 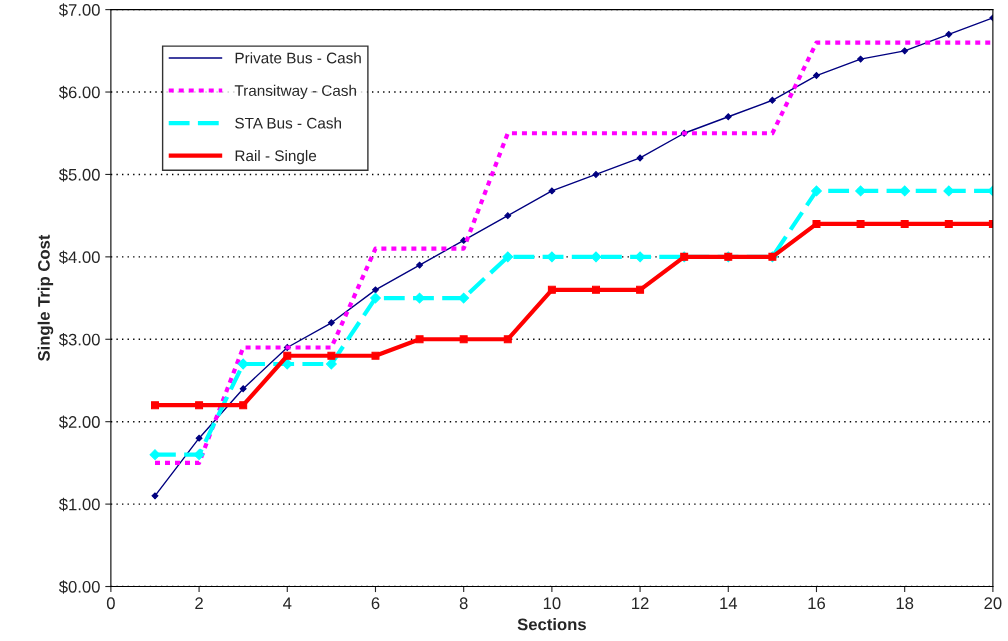 I want to click on x-tick-label: 20, so click(x=993, y=603).